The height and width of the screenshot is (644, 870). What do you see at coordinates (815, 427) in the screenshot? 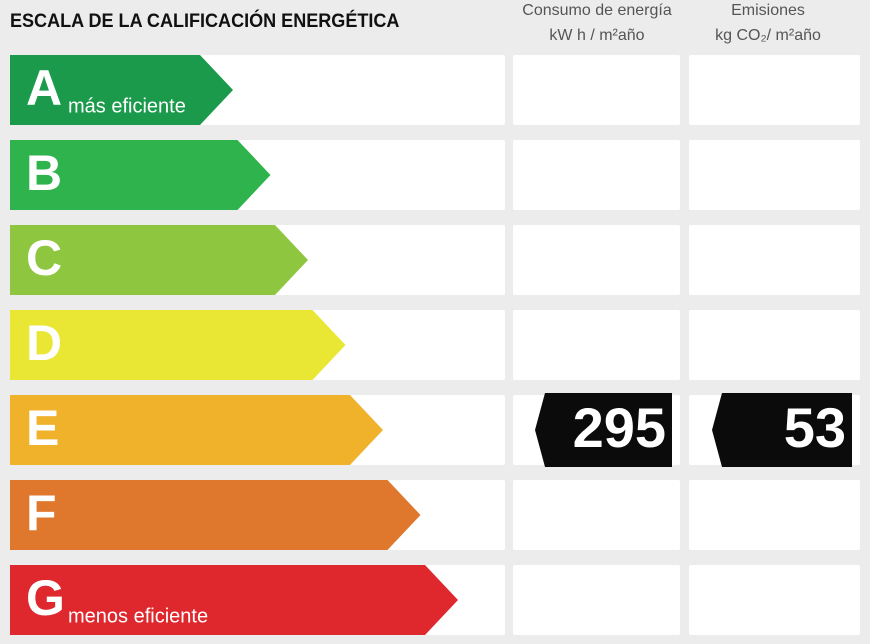
I see `rated-value: 53` at bounding box center [815, 427].